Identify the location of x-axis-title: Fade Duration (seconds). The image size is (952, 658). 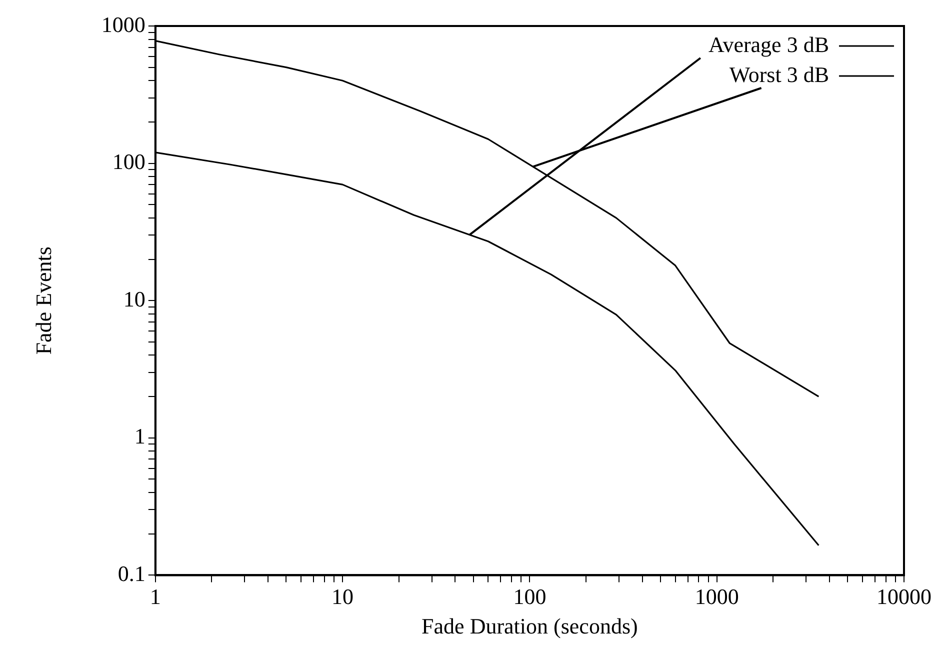
(530, 626).